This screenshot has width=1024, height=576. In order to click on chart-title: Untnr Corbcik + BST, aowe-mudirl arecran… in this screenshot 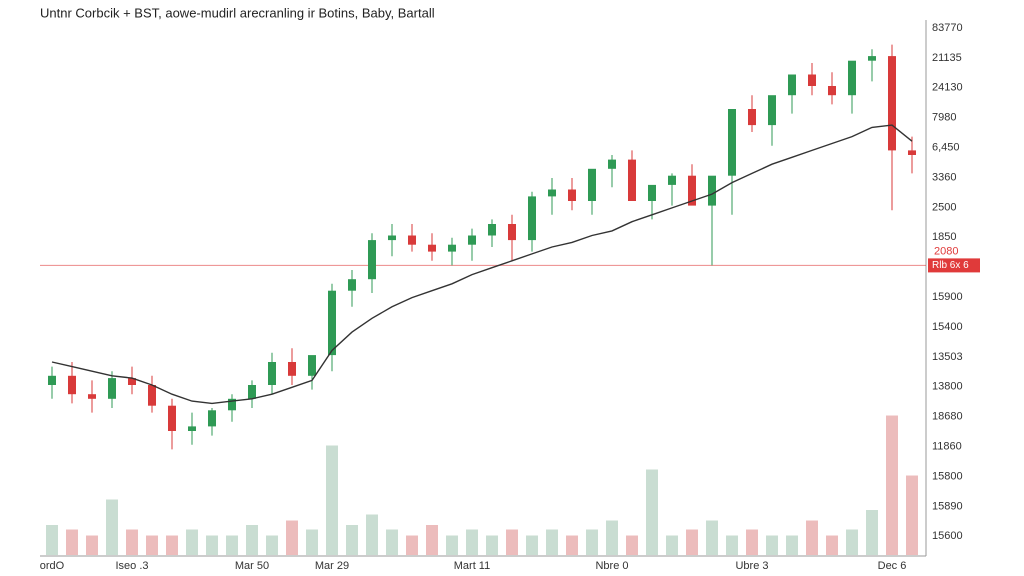, I will do `click(237, 12)`.